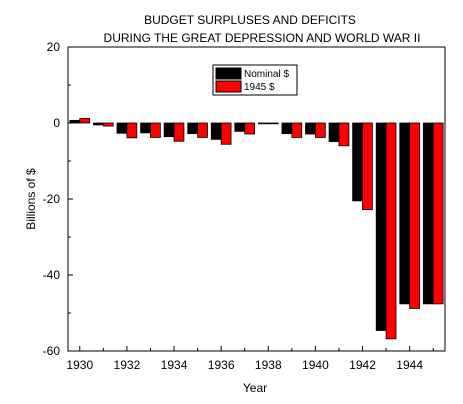 This screenshot has width=463, height=404. Describe the element at coordinates (266, 74) in the screenshot. I see `legend-label-nominal: Nominal $` at that location.